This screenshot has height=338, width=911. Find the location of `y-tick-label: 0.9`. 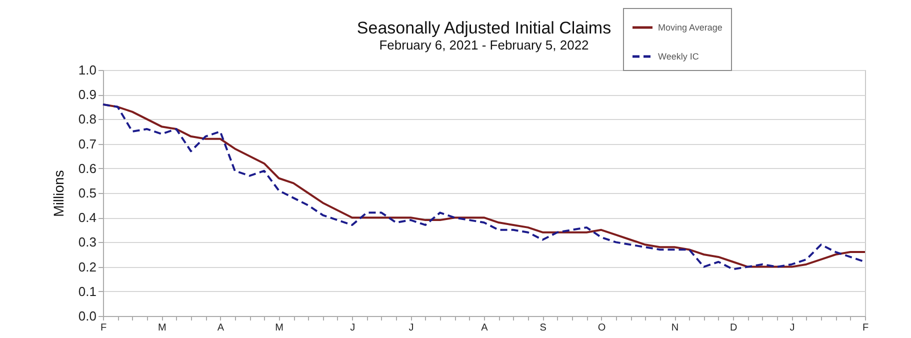

y-tick-label: 0.9 is located at coordinates (87, 94).